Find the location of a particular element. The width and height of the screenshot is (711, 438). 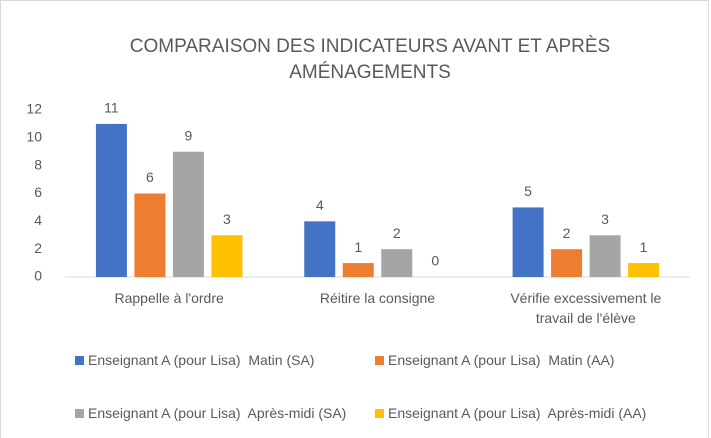

y-tick-label: 12 is located at coordinates (34, 109).